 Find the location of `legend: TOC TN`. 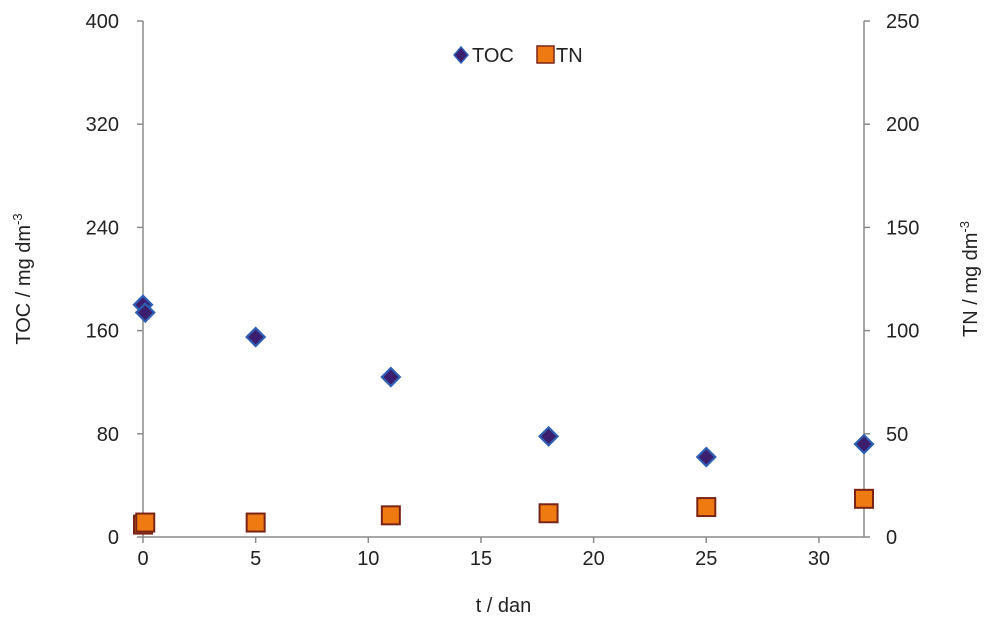

legend: TOC TN is located at coordinates (518, 56).